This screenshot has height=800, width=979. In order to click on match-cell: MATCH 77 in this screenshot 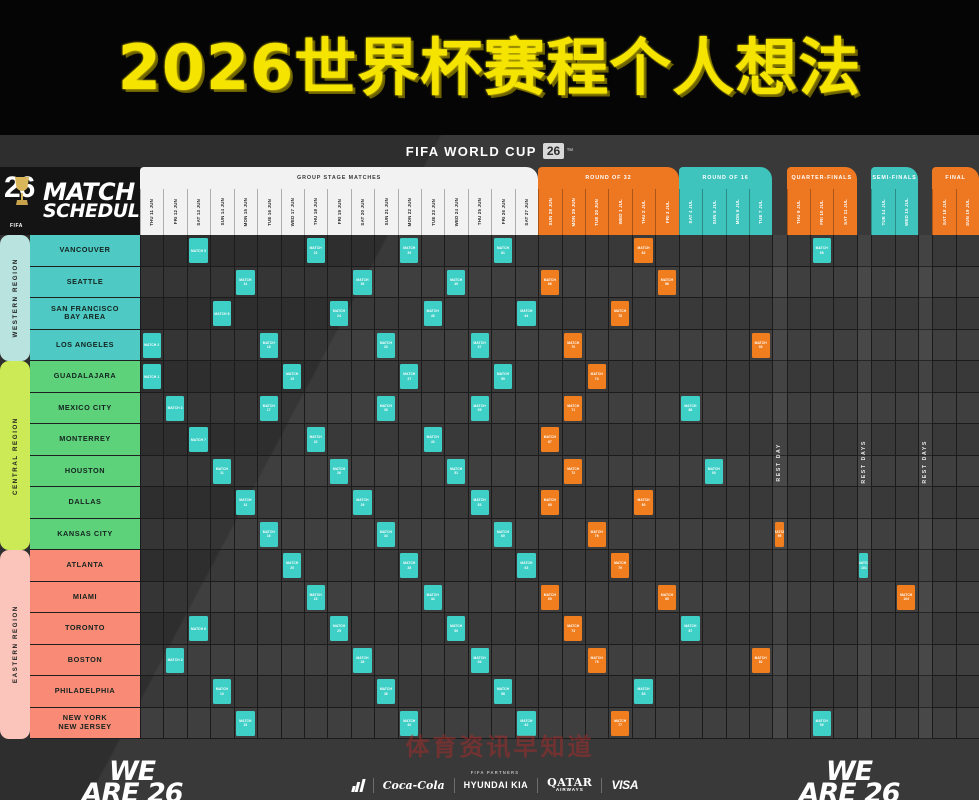, I will do `click(620, 723)`.